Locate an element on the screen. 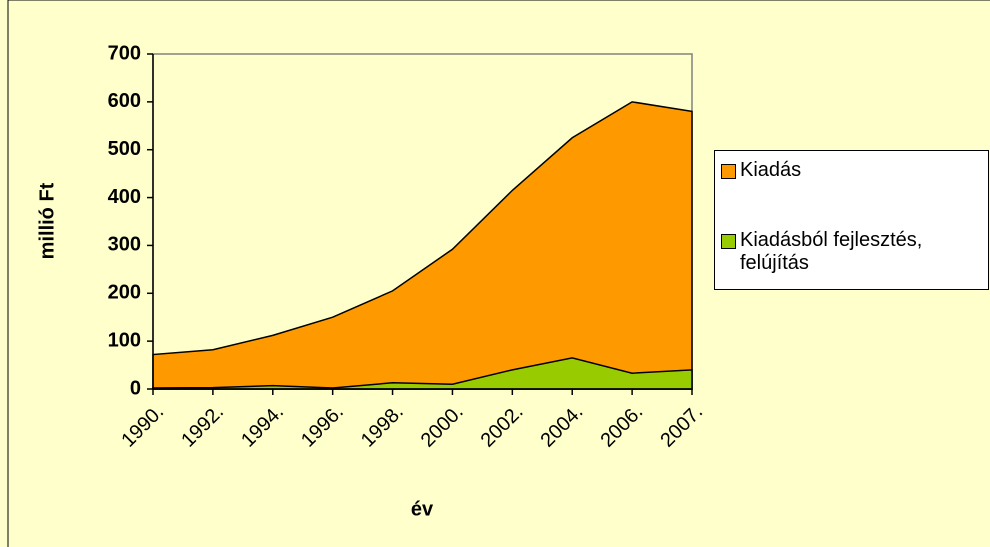 The height and width of the screenshot is (547, 990). y-tick-label: 200 is located at coordinates (124, 293).